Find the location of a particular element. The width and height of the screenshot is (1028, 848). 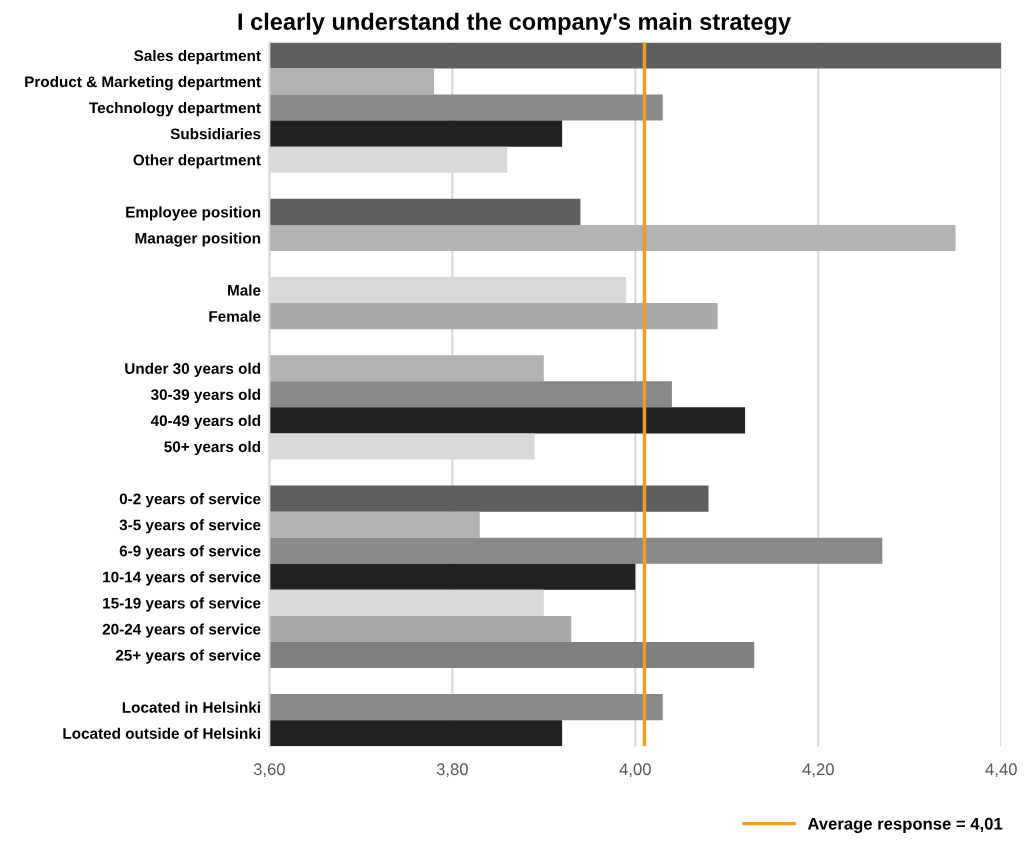

x-tick-label: 4,40 is located at coordinates (1001, 770).